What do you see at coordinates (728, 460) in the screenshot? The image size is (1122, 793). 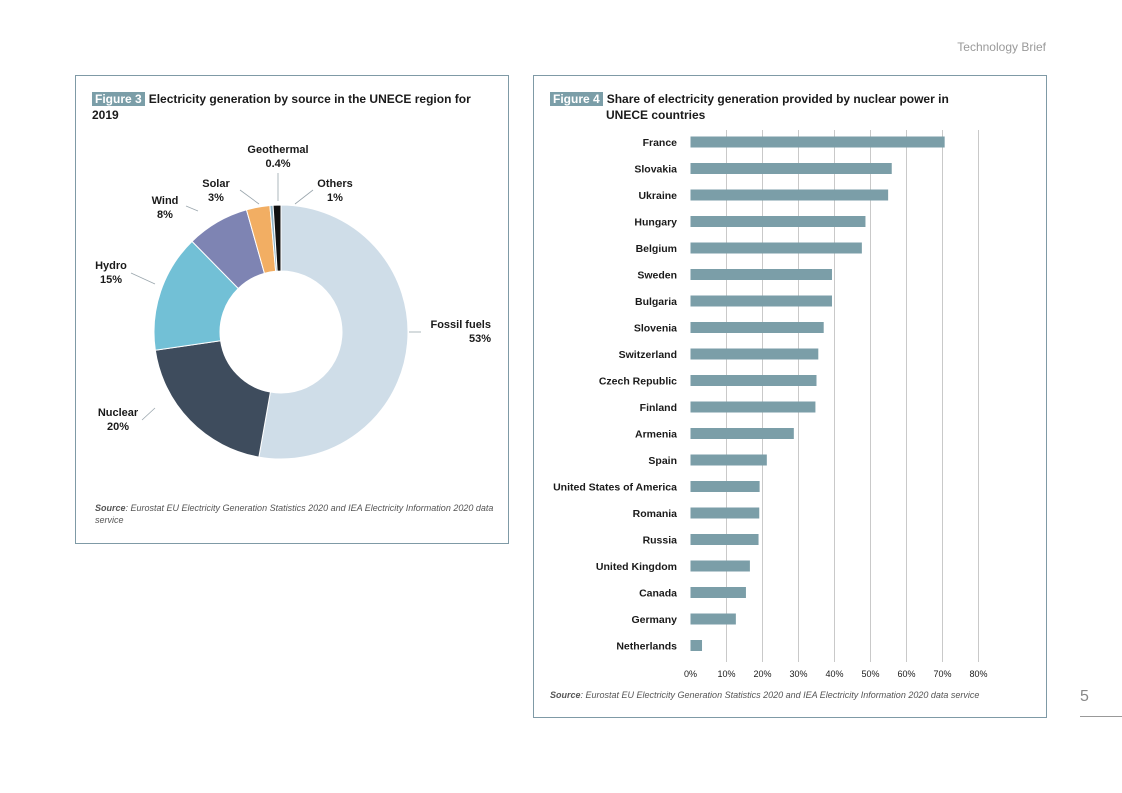 I see `bar-spain` at bounding box center [728, 460].